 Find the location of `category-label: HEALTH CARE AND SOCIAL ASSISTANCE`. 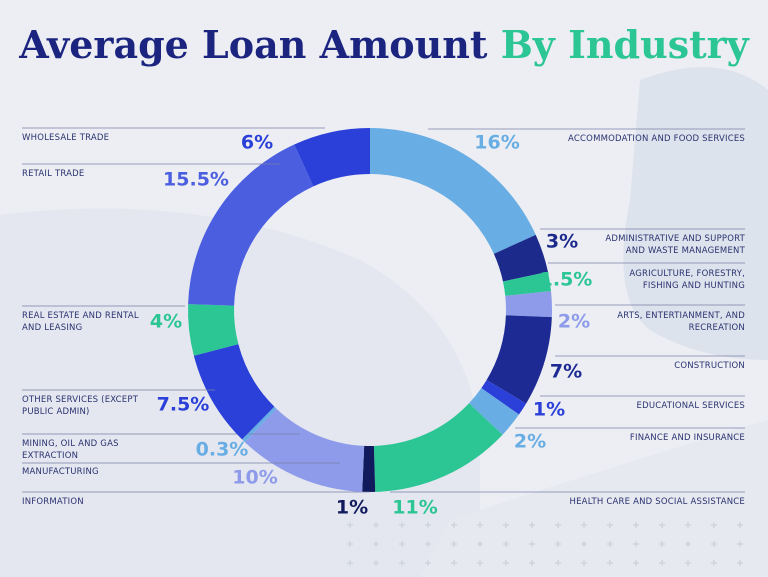

category-label: HEALTH CARE AND SOCIAL ASSISTANCE is located at coordinates (657, 502).